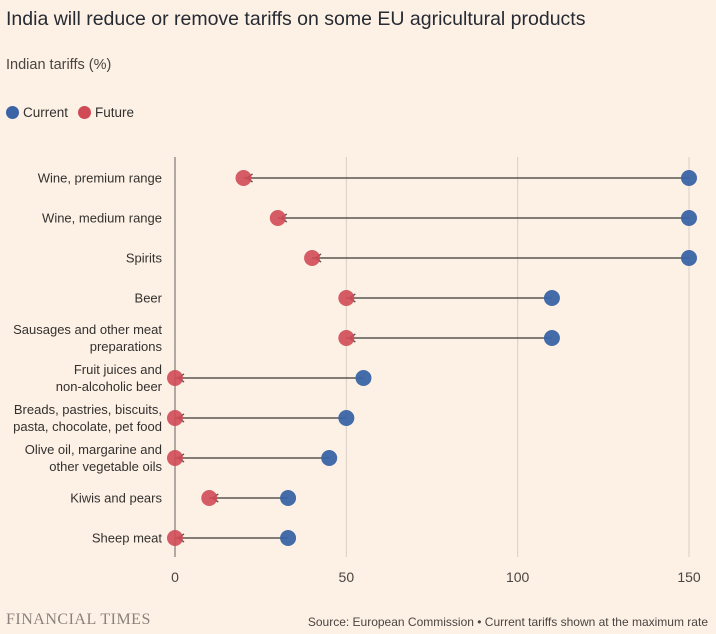 This screenshot has height=634, width=716. Describe the element at coordinates (109, 378) in the screenshot. I see `category-label: Fruit juices and non-alcoholic beer` at that location.